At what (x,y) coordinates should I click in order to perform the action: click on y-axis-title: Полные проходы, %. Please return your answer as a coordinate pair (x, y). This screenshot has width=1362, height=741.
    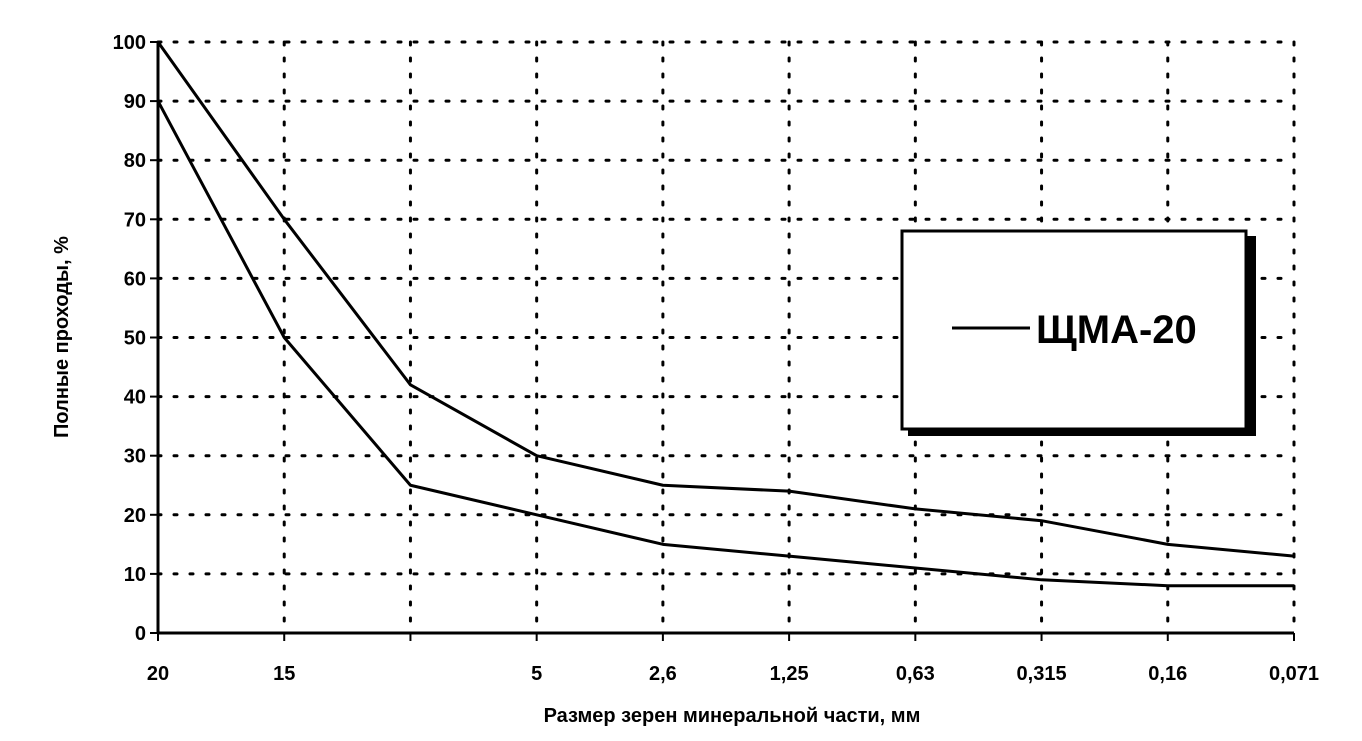
    Looking at the image, I should click on (62, 337).